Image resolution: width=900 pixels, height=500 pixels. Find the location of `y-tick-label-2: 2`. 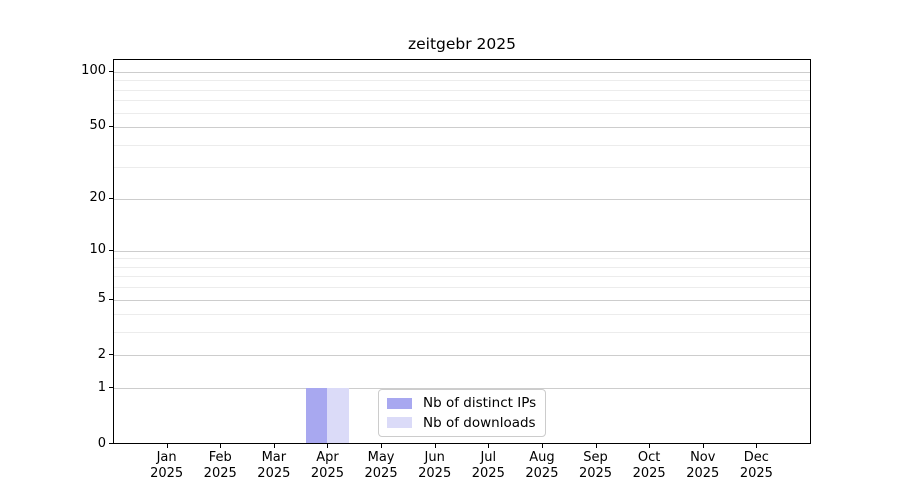

y-tick-label-2: 2 is located at coordinates (101, 354).